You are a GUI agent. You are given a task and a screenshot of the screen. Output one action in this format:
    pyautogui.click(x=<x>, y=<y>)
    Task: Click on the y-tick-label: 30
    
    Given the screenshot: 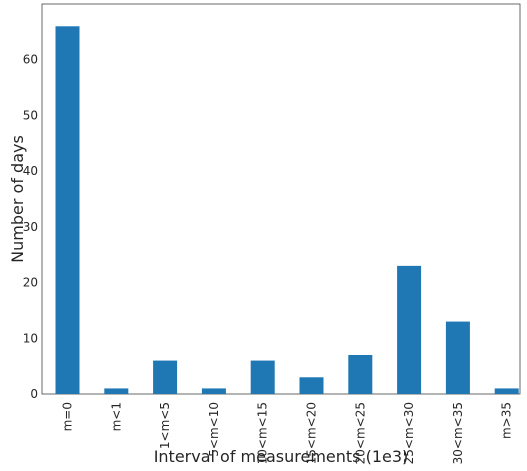 What is the action you would take?
    pyautogui.click(x=30, y=227)
    